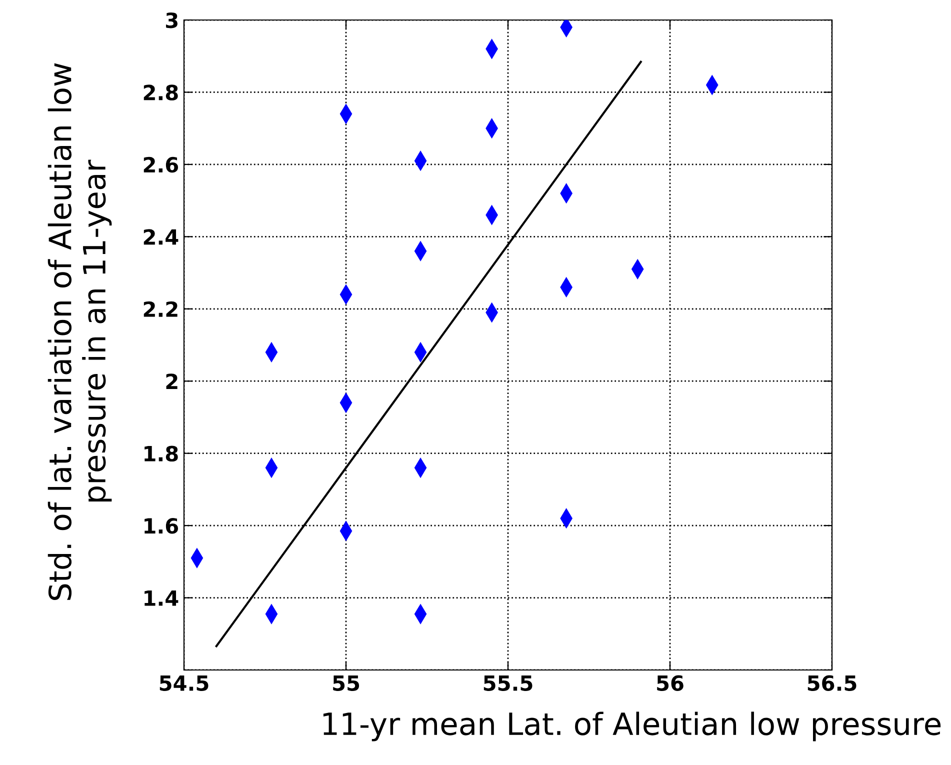 The image size is (951, 765). What do you see at coordinates (184, 683) in the screenshot?
I see `x-tick-label: 54.5` at bounding box center [184, 683].